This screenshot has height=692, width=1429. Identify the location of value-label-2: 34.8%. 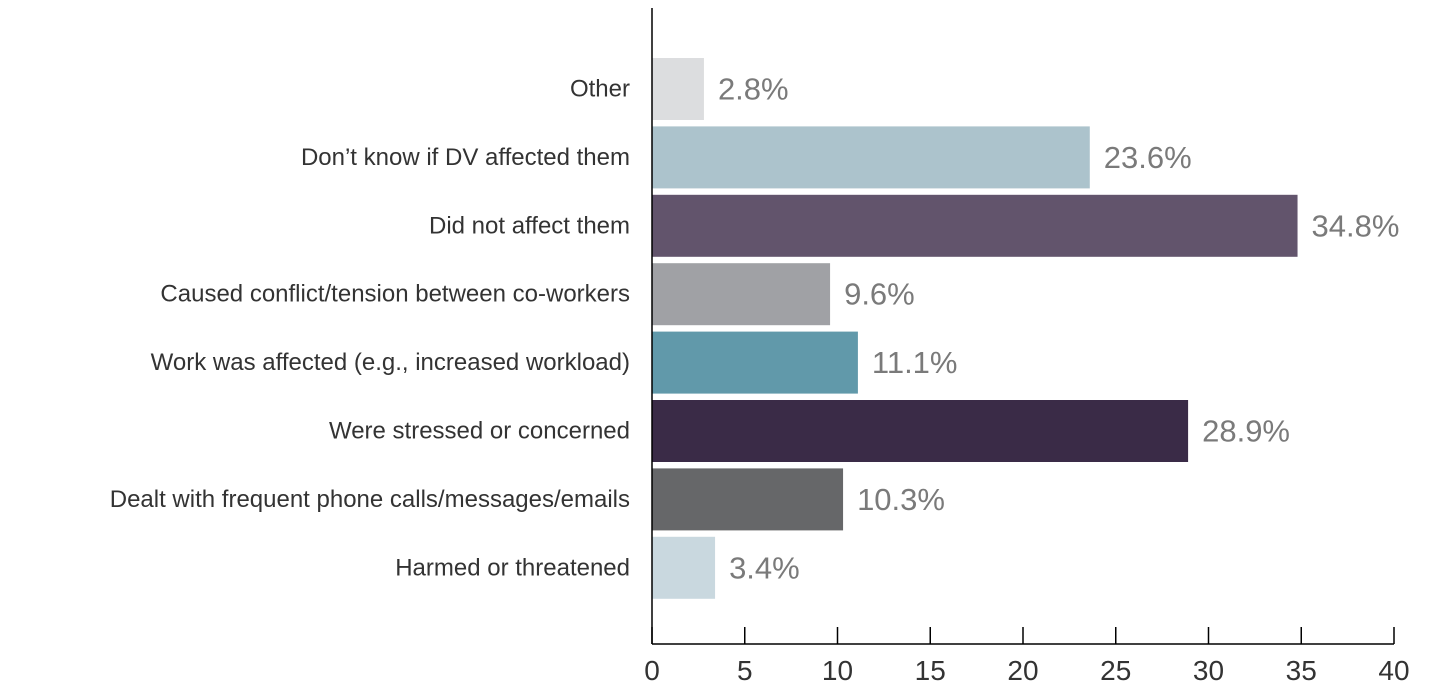
(1356, 225).